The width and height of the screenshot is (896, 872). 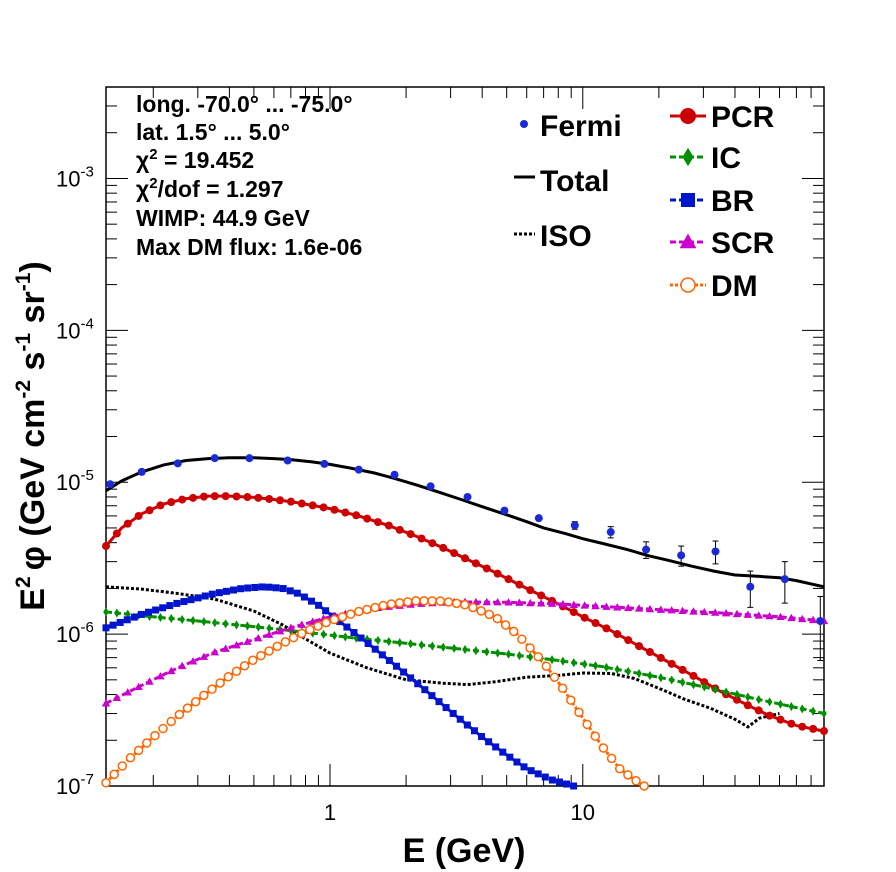 I want to click on legend-label: DM, so click(x=734, y=286).